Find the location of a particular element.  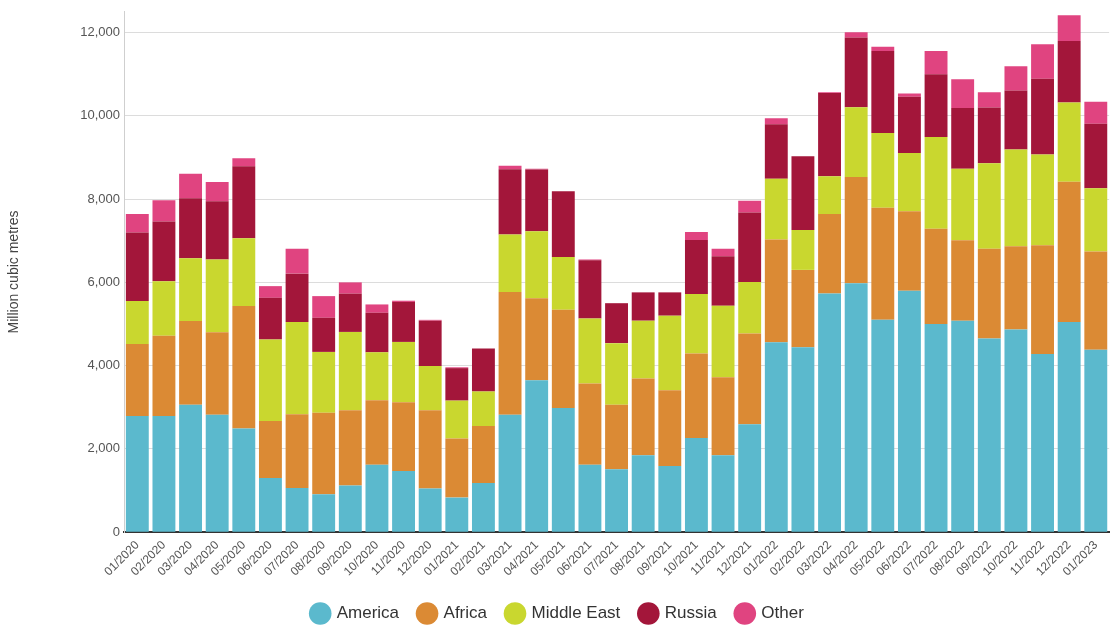

y-tick-label: 2,000 is located at coordinates (103, 448).